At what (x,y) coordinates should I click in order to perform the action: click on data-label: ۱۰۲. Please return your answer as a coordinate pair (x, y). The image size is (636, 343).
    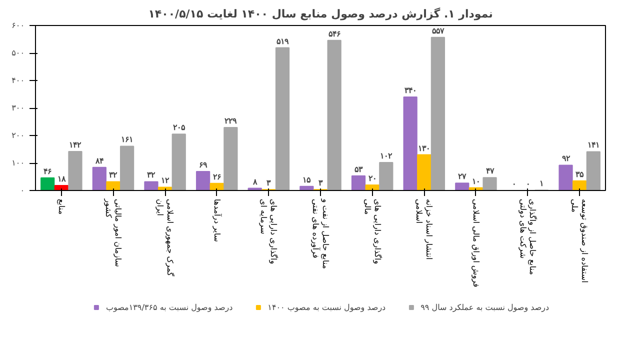
    Looking at the image, I should click on (387, 155).